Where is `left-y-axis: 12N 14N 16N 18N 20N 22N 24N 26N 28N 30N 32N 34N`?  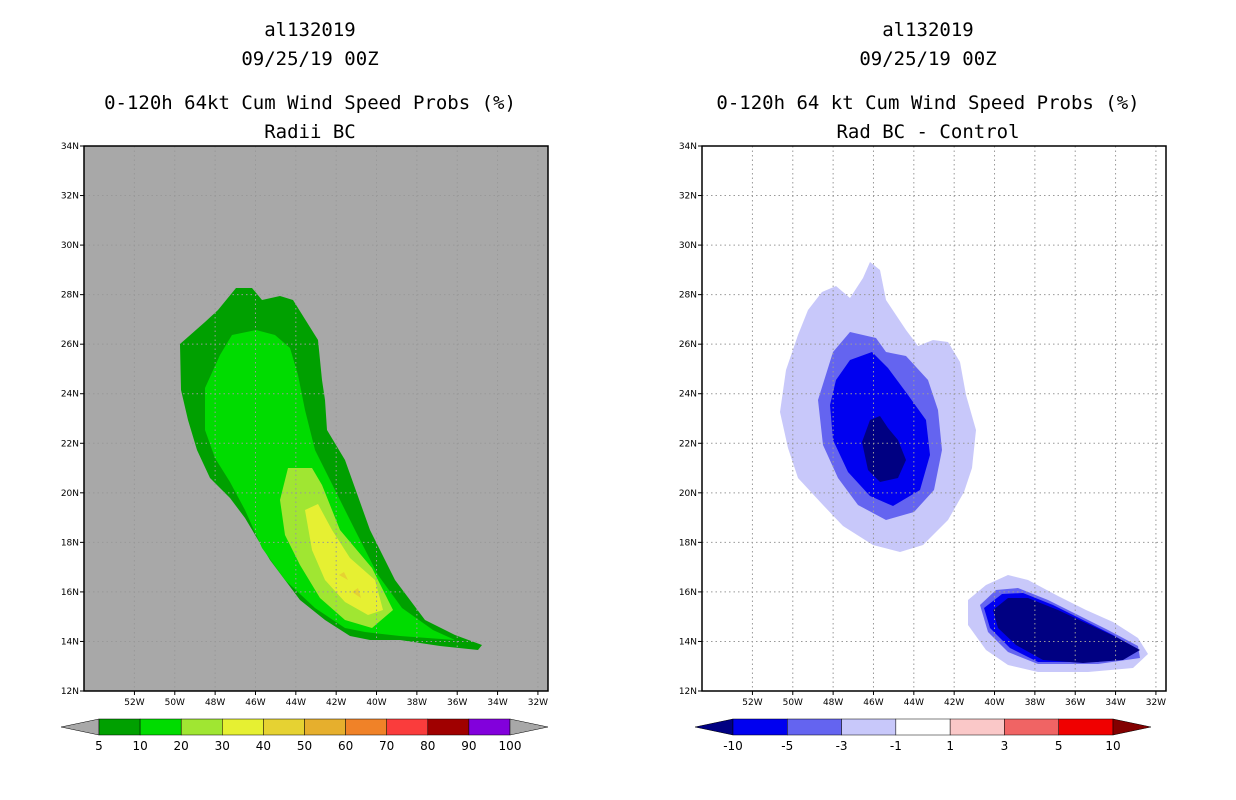 left-y-axis: 12N 14N 16N 18N 20N 22N 24N 26N 28N 30N 32N 34N is located at coordinates (72, 419).